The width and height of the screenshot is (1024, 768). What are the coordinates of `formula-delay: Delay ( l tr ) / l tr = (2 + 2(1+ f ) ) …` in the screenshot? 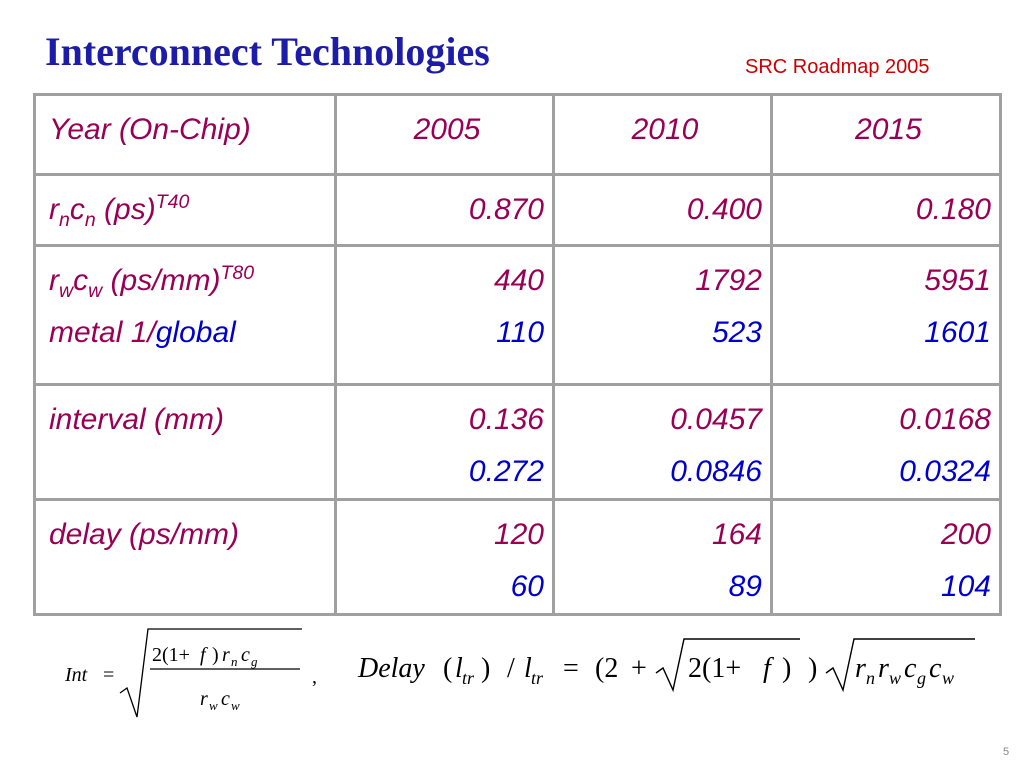 It's located at (666, 665).